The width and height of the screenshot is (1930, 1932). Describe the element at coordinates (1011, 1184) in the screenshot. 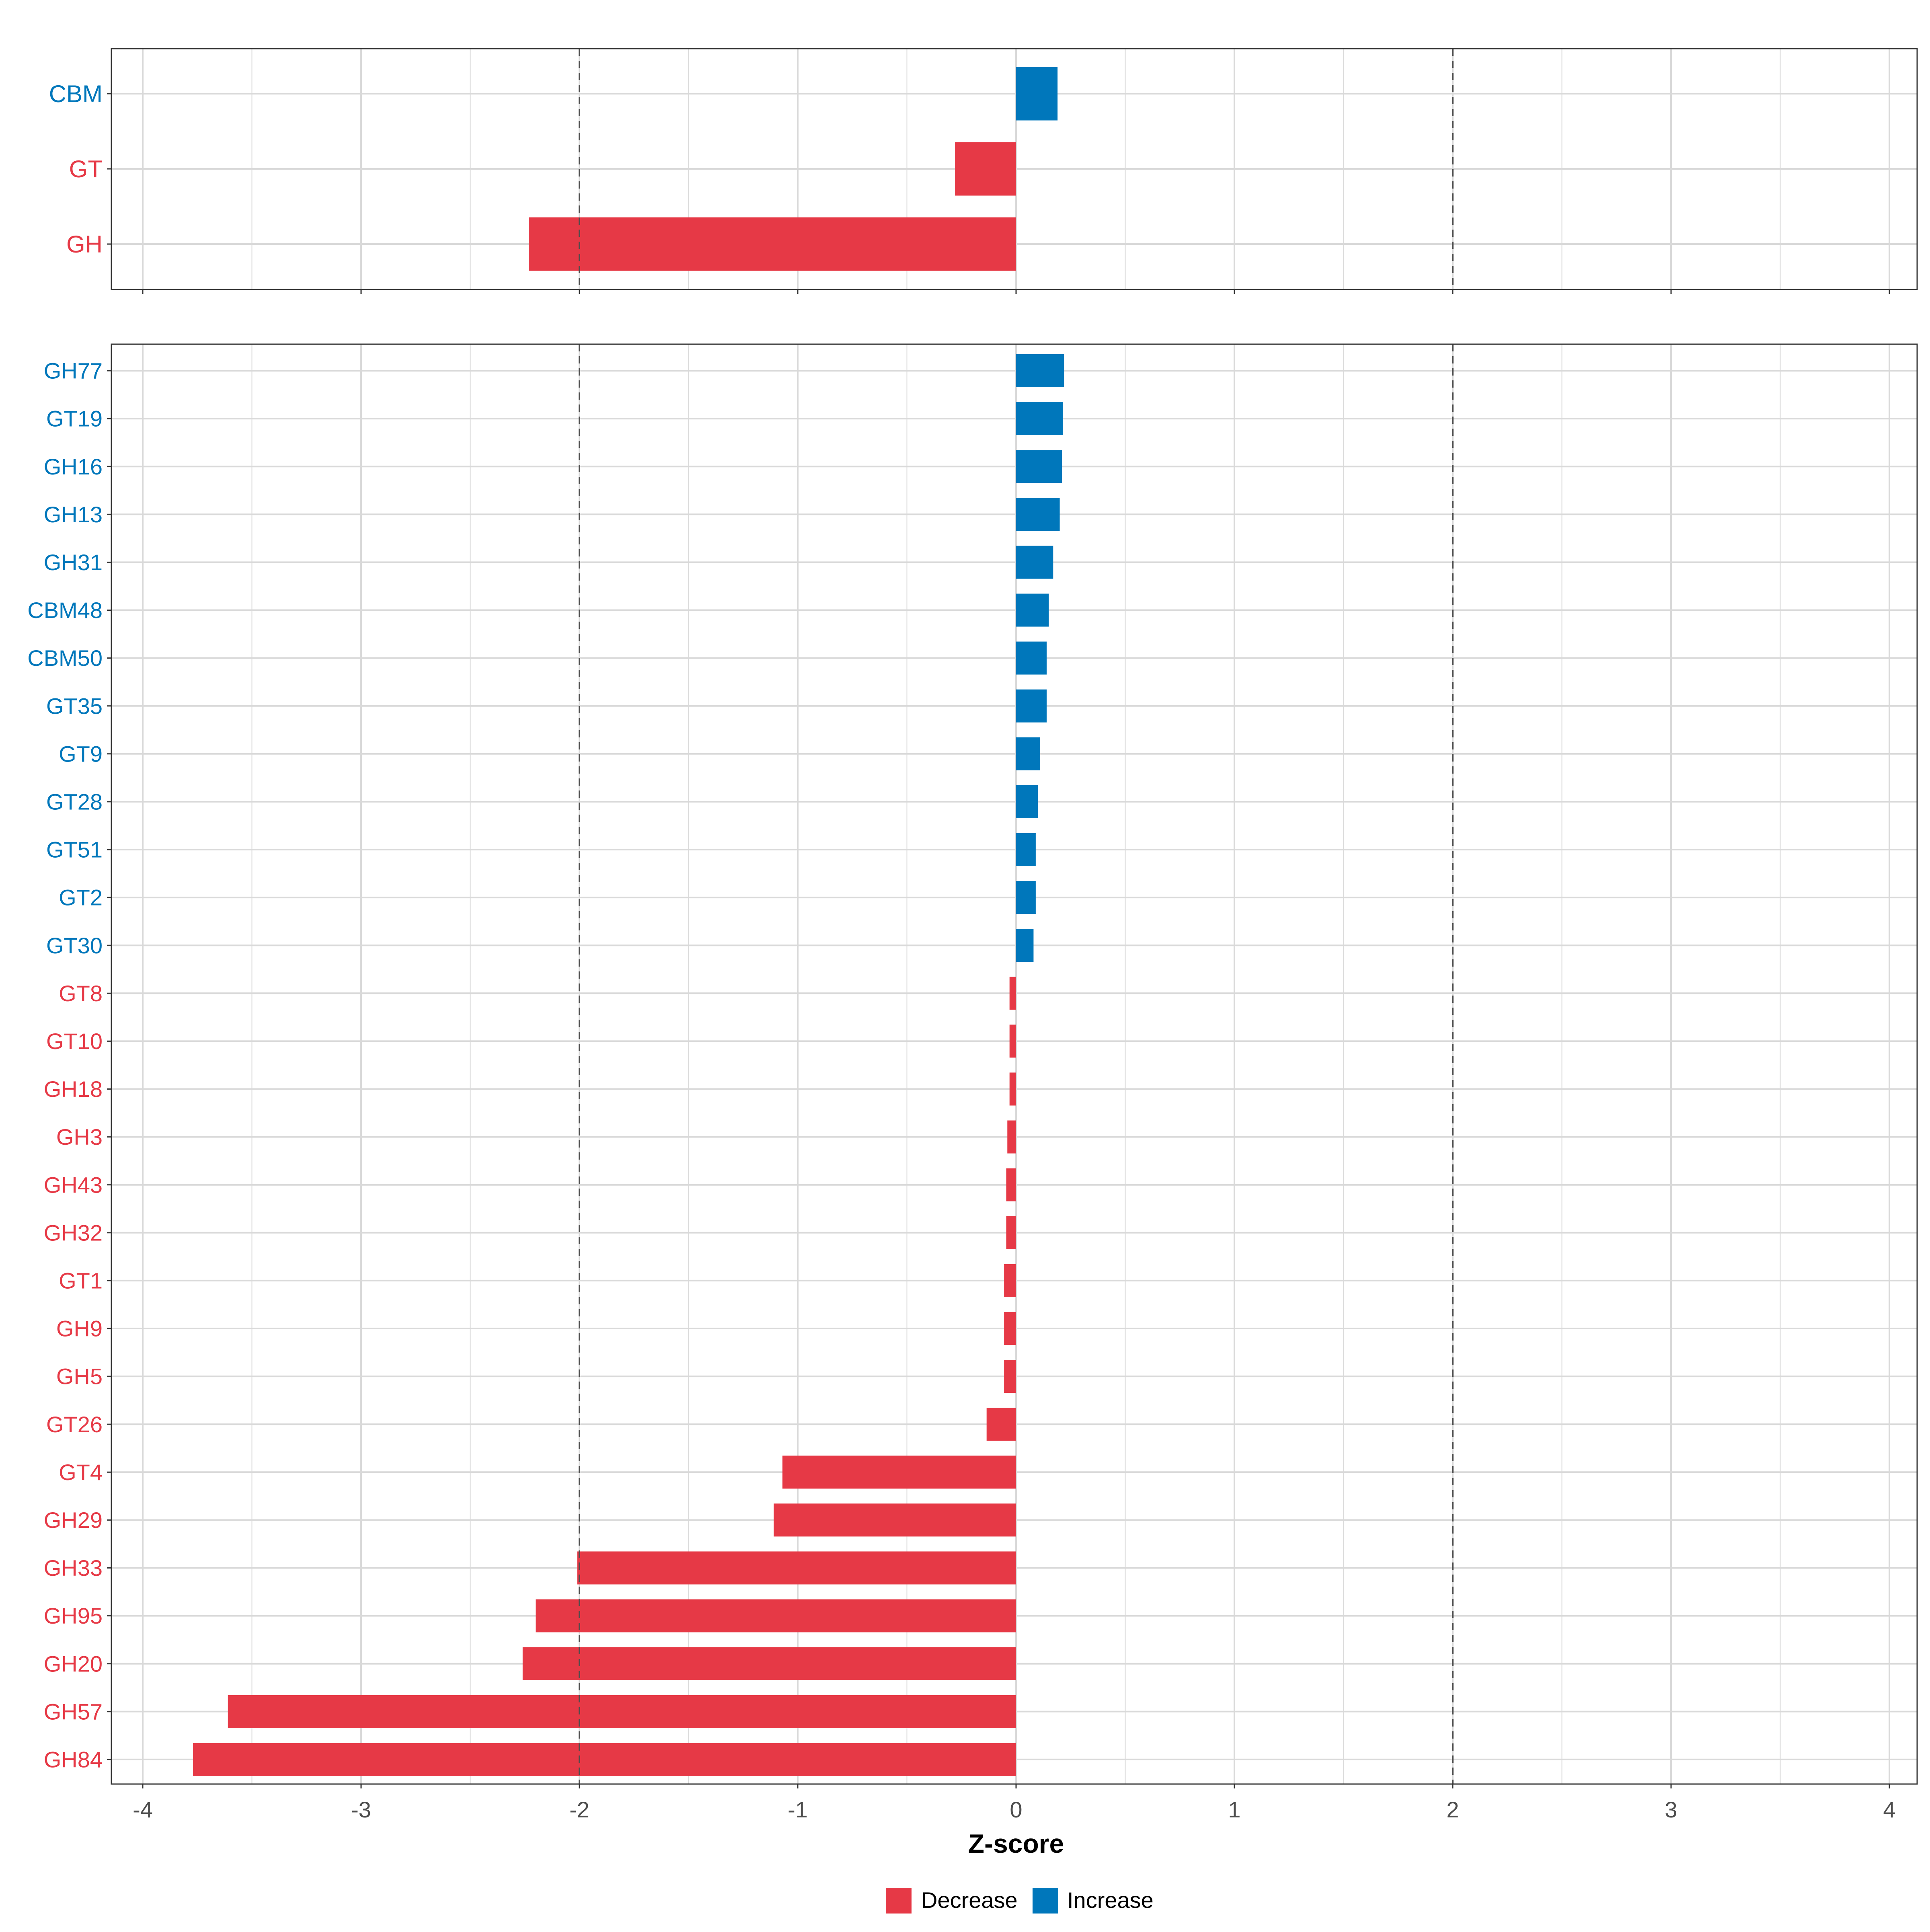

I see `bar-gh43` at that location.